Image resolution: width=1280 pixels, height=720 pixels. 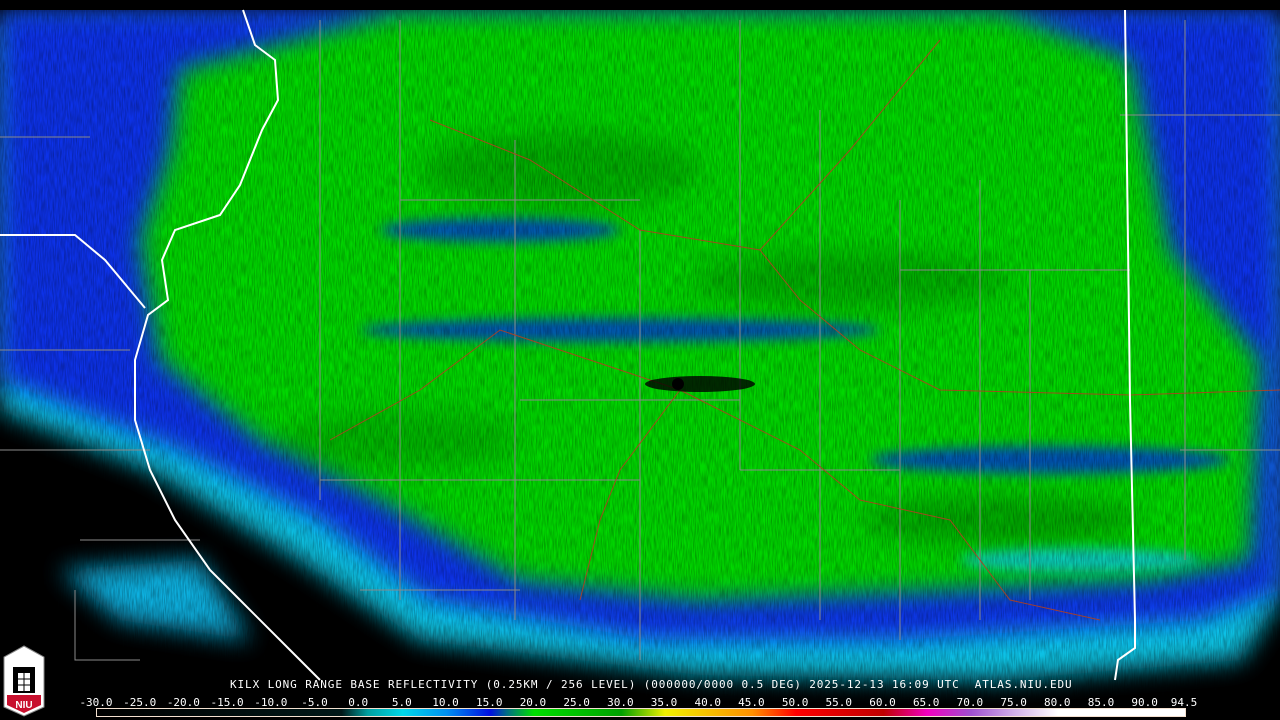 What do you see at coordinates (314, 702) in the screenshot?
I see `colorbar-label: -5.0` at bounding box center [314, 702].